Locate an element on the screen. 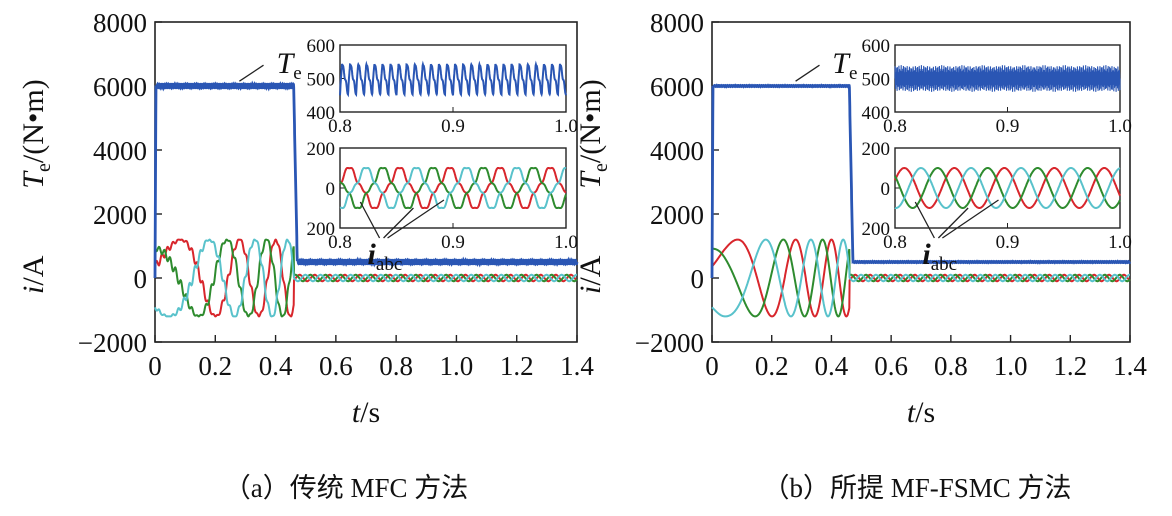  inset-torque-x-tick: 0.9 is located at coordinates (453, 126).